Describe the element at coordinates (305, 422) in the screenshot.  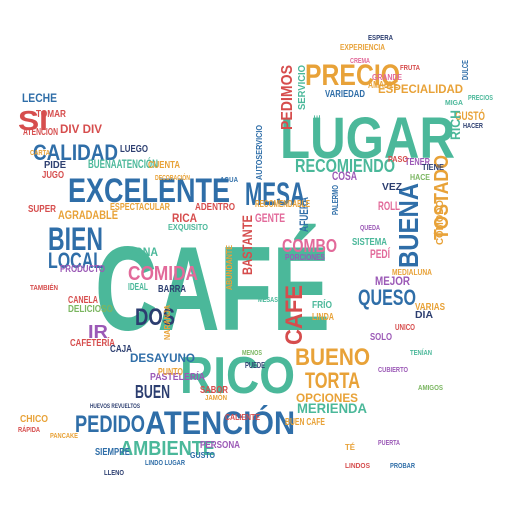
I see `word-buen-cafe: BUEN CAFE` at that location.